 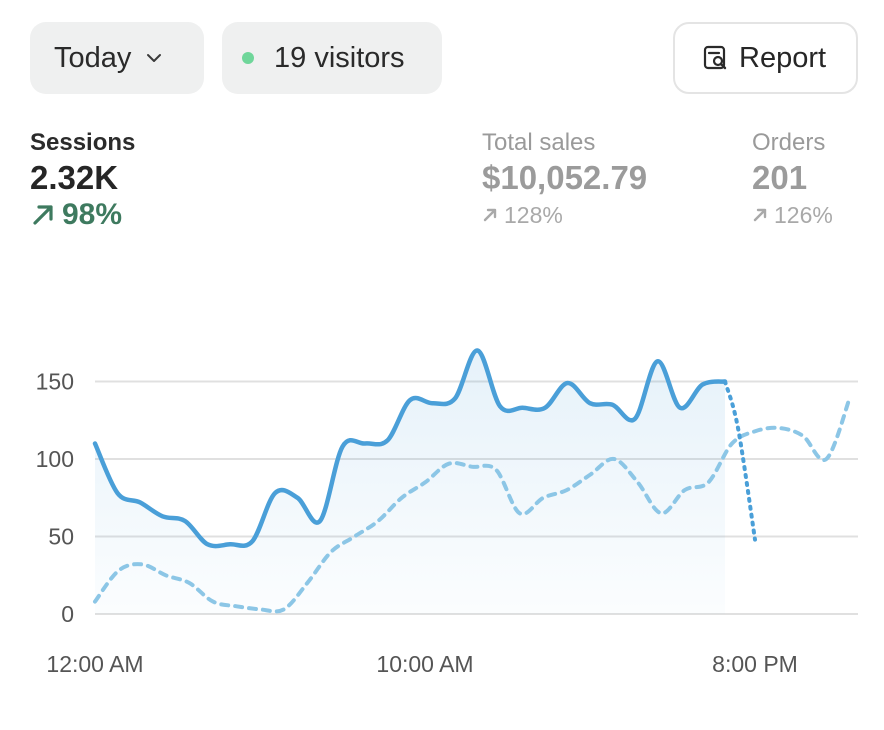 What do you see at coordinates (94, 664) in the screenshot?
I see `x-tick-label: 12:00 AM` at bounding box center [94, 664].